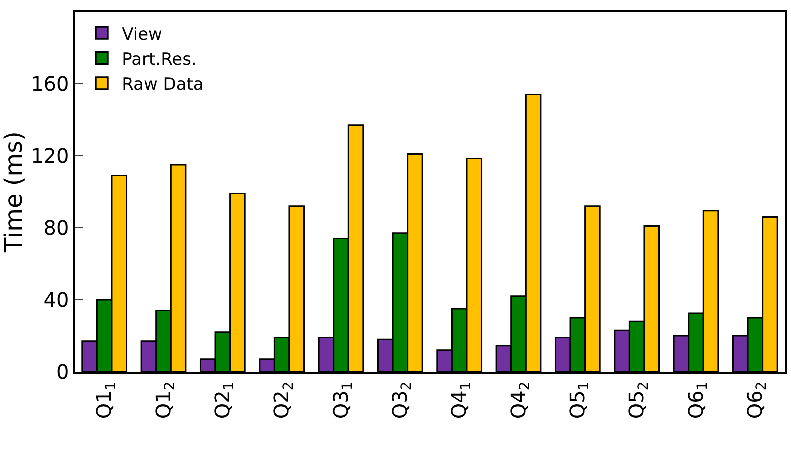 The width and height of the screenshot is (791, 455). I want to click on y-tick-label: 120, so click(50, 156).